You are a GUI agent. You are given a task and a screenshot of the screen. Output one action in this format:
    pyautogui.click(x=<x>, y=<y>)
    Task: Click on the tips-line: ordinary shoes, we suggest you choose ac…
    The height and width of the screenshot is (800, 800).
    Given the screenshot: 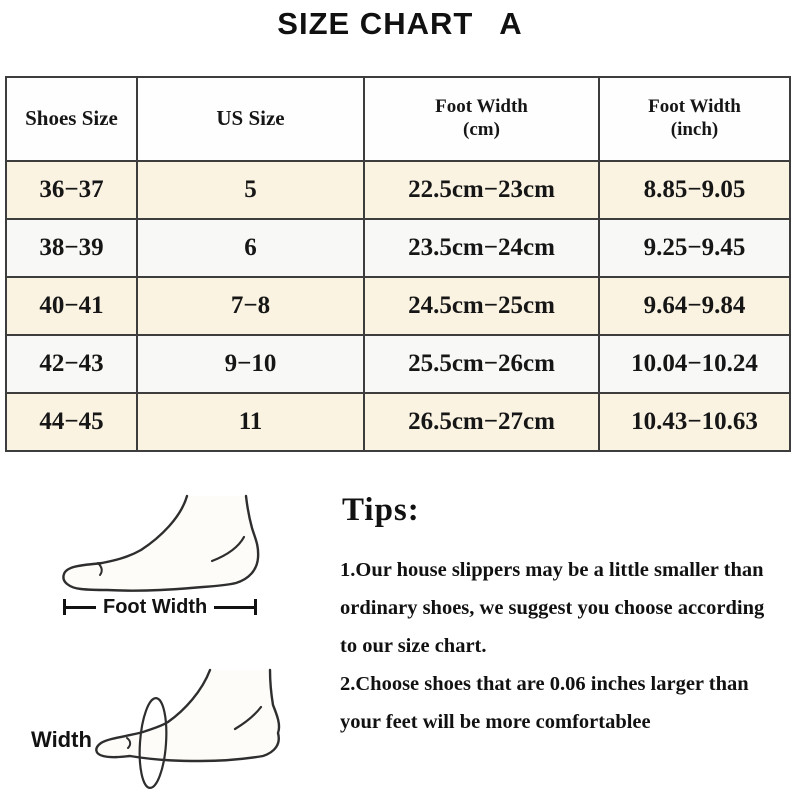 What is the action you would take?
    pyautogui.click(x=552, y=608)
    